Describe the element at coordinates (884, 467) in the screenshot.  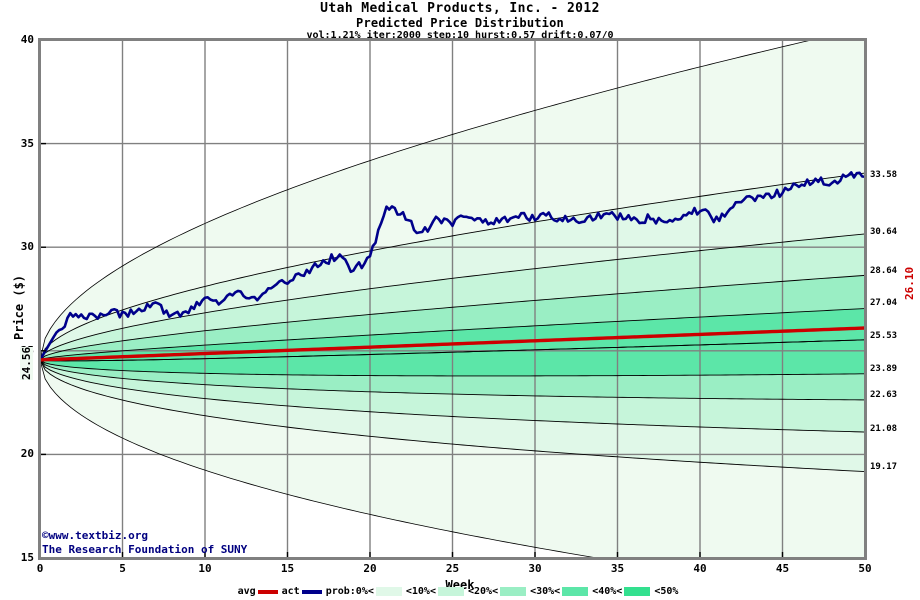
I see `quantile-end-label: 19.17` at that location.